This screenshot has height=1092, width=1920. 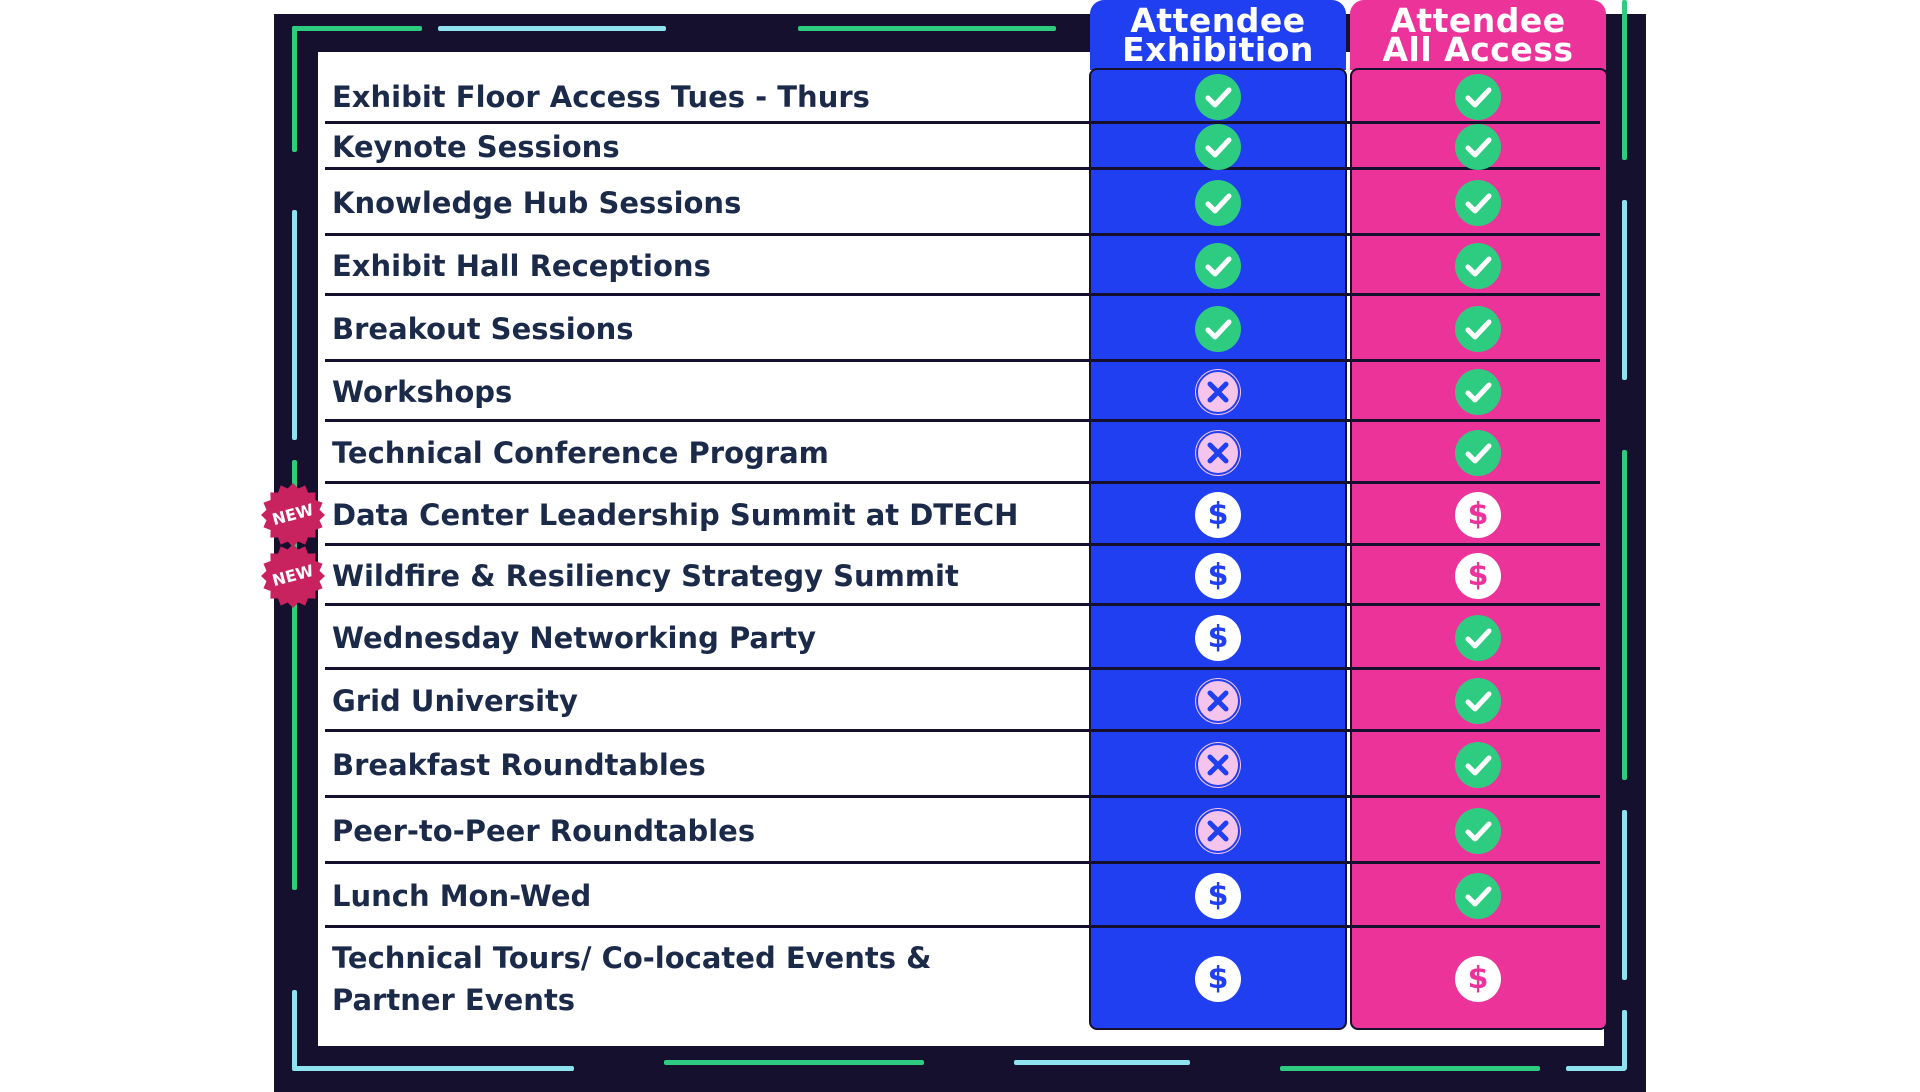 I want to click on row-label: Wednesday Networking Party, so click(x=574, y=638).